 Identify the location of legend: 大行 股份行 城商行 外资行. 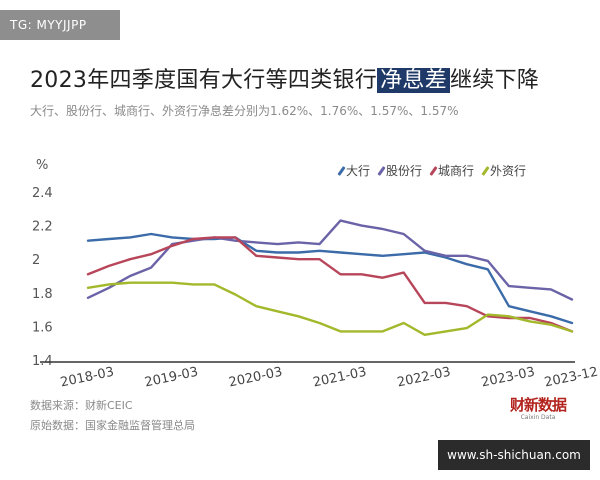
(432, 170).